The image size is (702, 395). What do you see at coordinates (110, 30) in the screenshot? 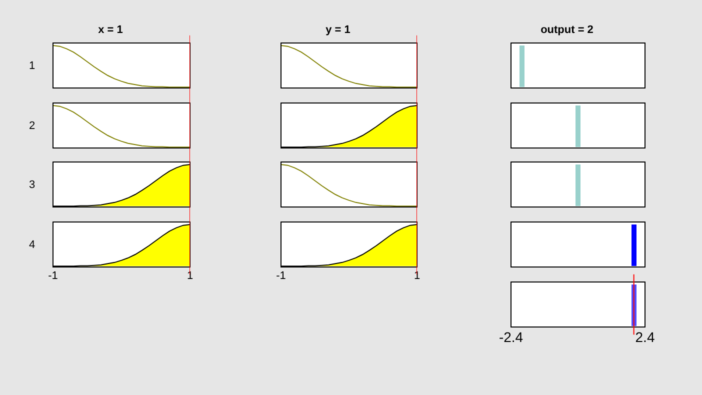
I see `chart-title: x = 1` at bounding box center [110, 30].